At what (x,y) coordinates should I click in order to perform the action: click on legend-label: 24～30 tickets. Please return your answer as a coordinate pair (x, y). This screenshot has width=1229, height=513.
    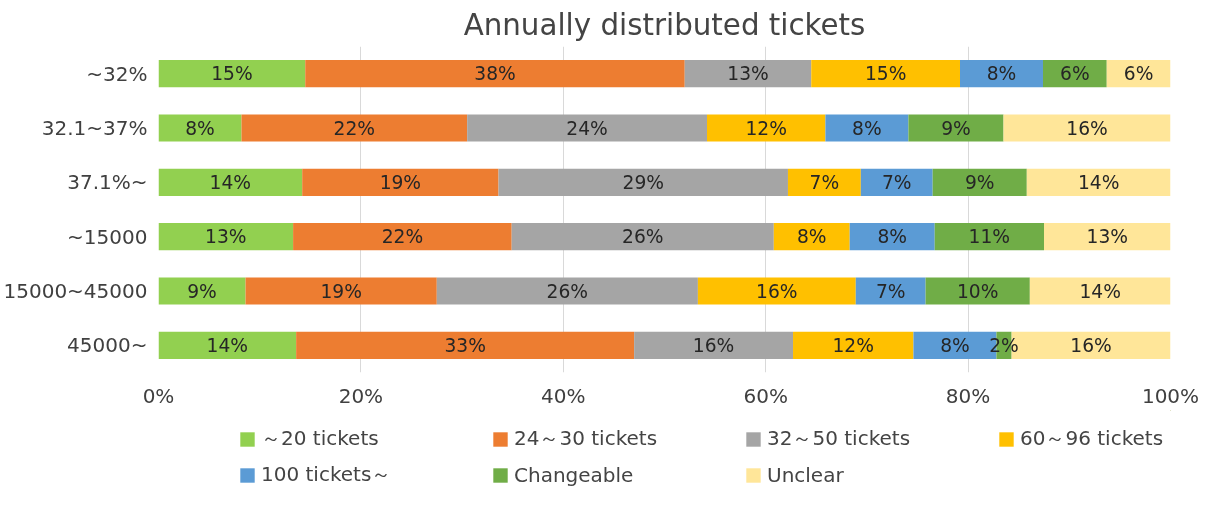
    Looking at the image, I should click on (586, 438).